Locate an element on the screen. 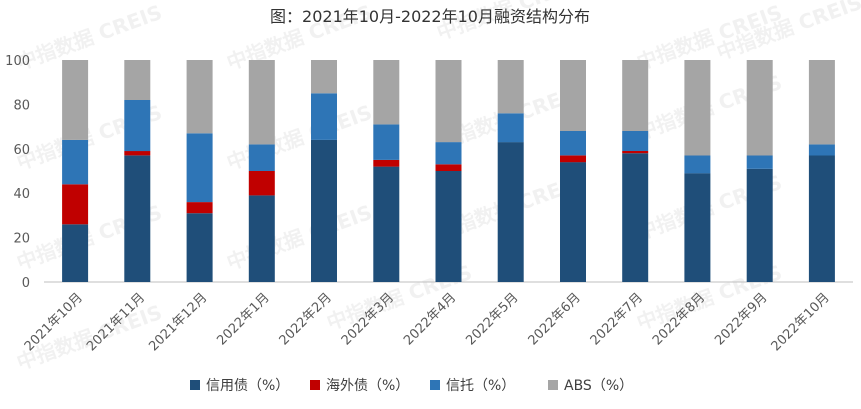 The width and height of the screenshot is (861, 409). y-tick-label: 100 is located at coordinates (17, 61).